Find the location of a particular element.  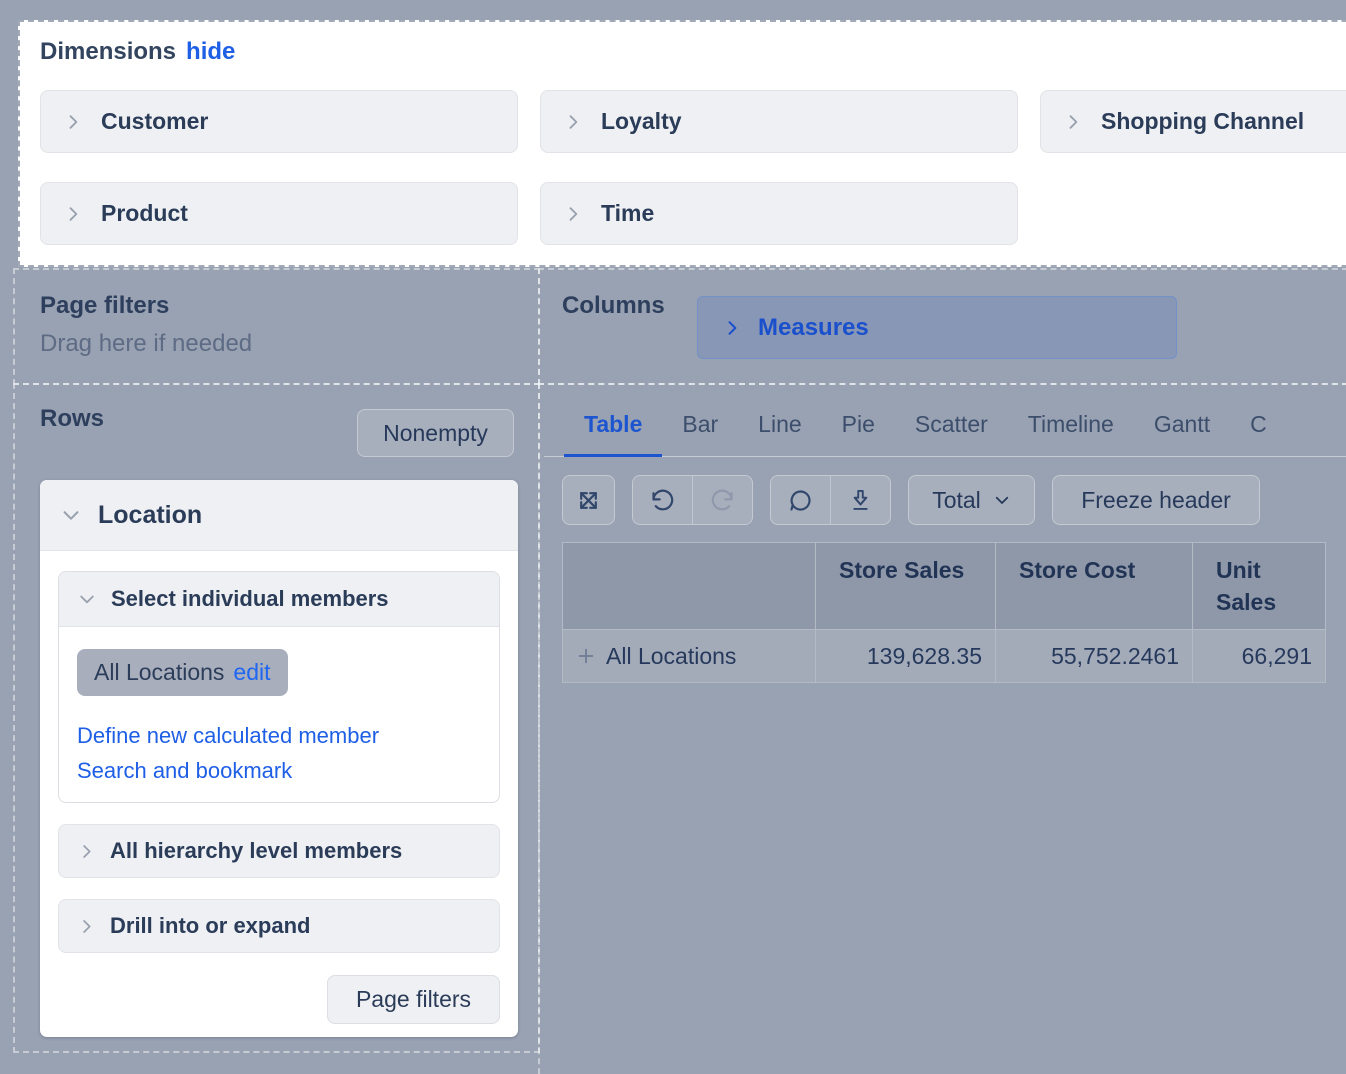

redo-icon is located at coordinates (722, 500).